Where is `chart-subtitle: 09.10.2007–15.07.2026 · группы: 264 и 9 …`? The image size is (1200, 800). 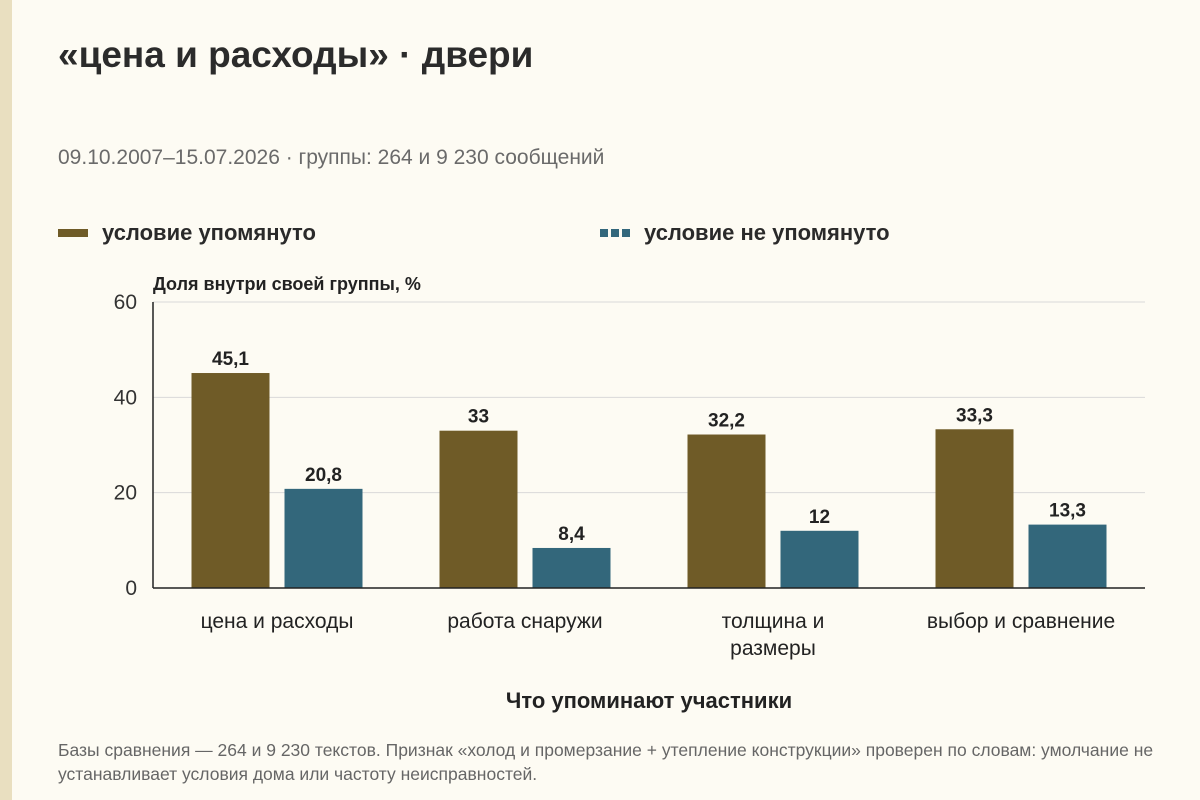
chart-subtitle: 09.10.2007–15.07.2026 · группы: 264 и 9 … is located at coordinates (331, 157).